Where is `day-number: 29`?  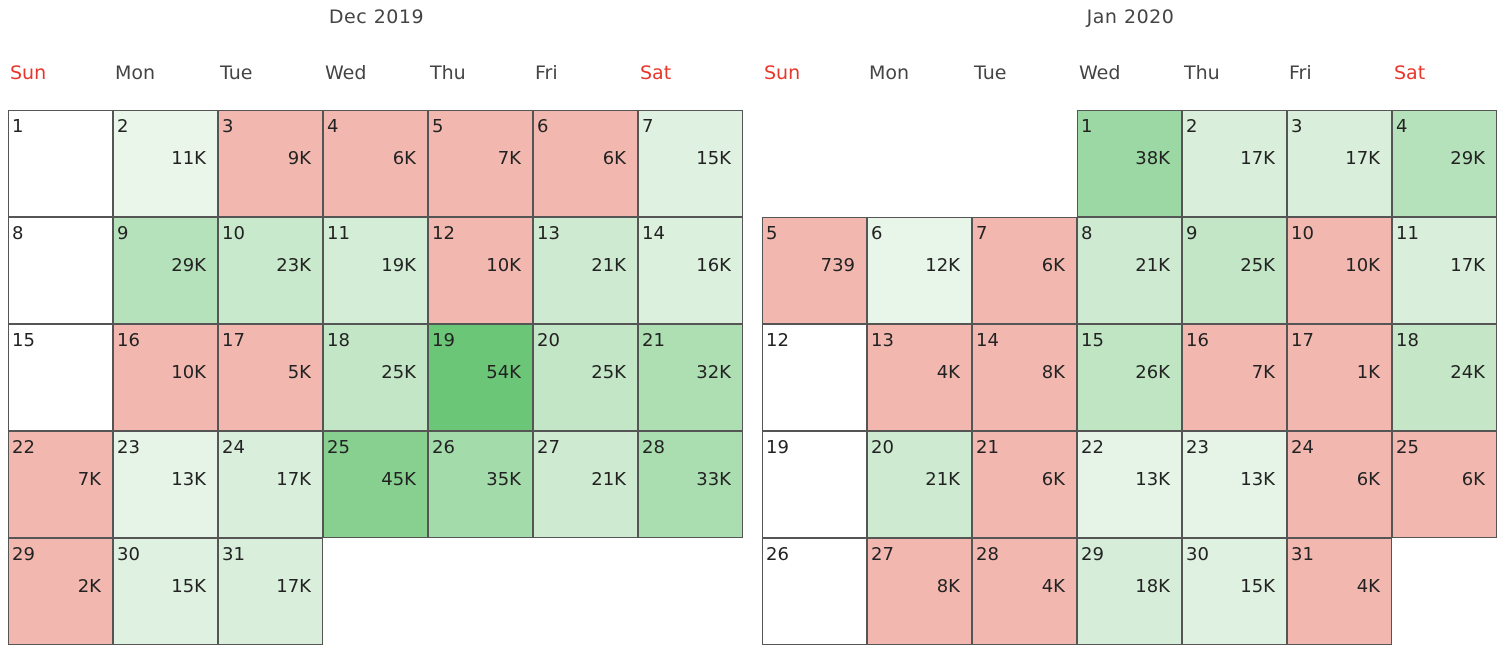
day-number: 29 is located at coordinates (1092, 554).